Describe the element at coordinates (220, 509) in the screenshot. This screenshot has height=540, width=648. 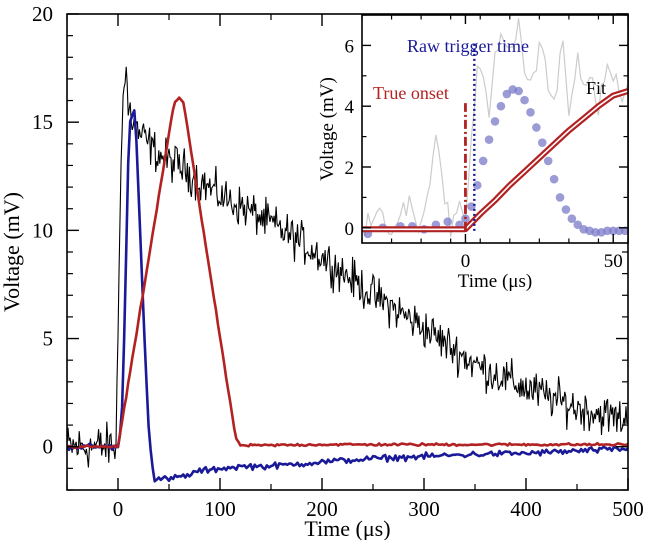
I see `main-x-tick-label: 100` at that location.